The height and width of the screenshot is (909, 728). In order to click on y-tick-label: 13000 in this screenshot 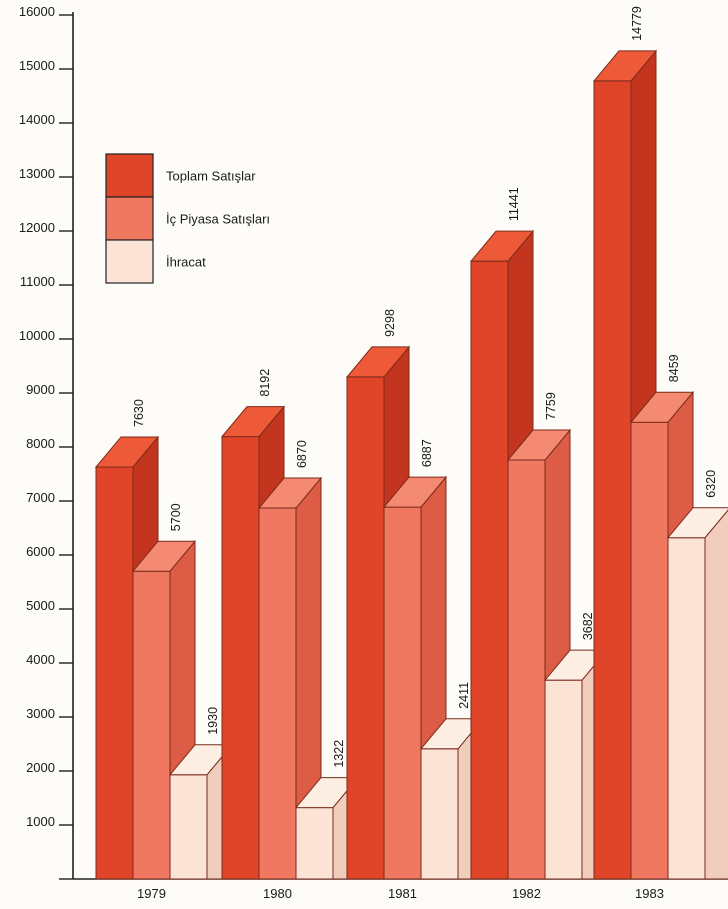, I will do `click(37, 173)`.